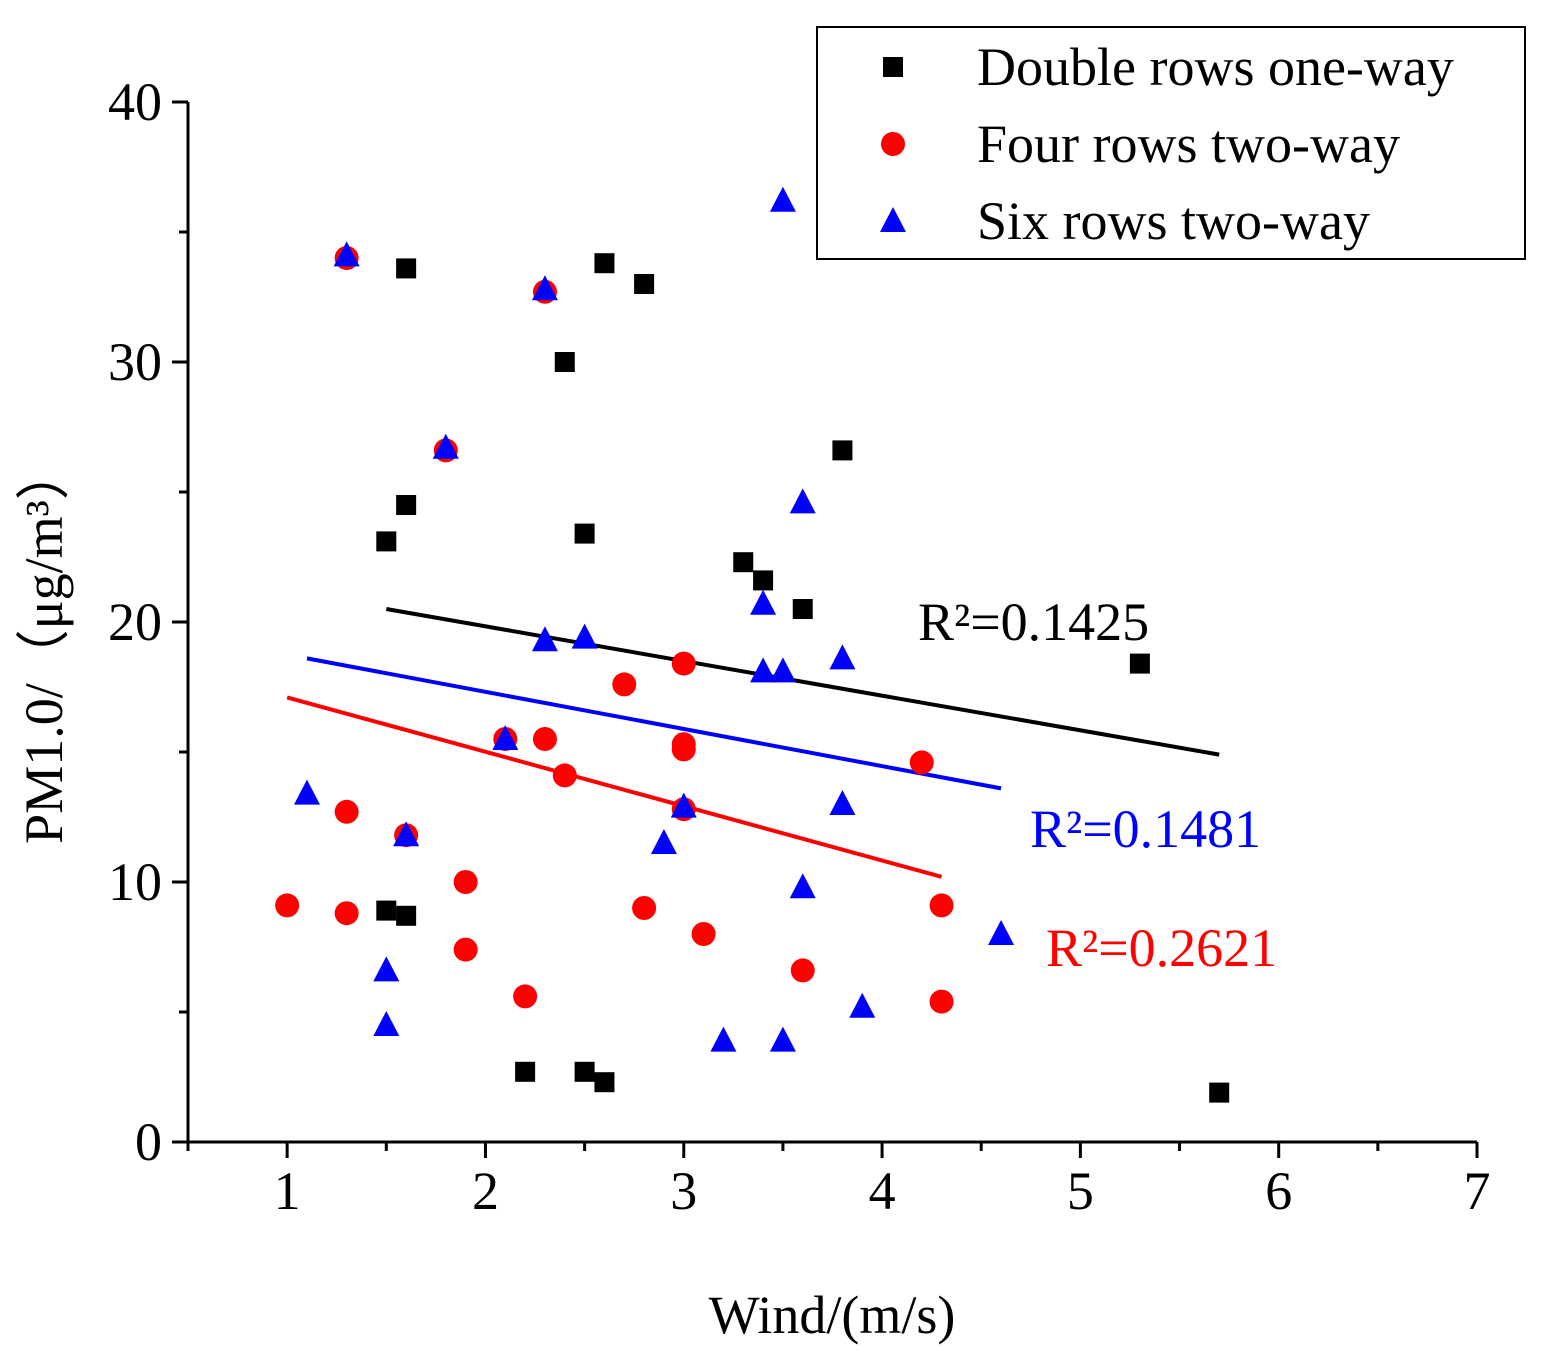 Image resolution: width=1548 pixels, height=1361 pixels. I want to click on legend-marker-six-rows, so click(893, 219).